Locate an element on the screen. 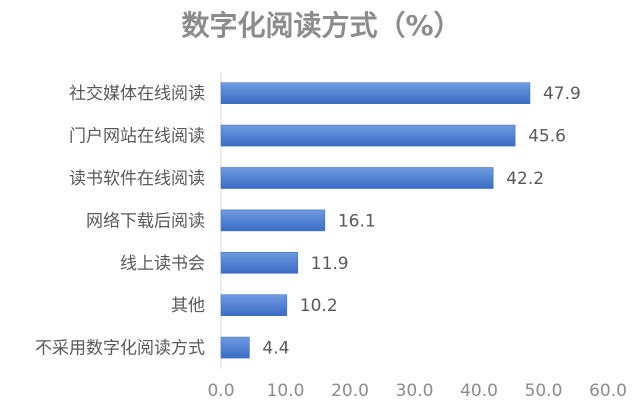 Image resolution: width=643 pixels, height=412 pixels. data-label: 42.2 is located at coordinates (525, 179).